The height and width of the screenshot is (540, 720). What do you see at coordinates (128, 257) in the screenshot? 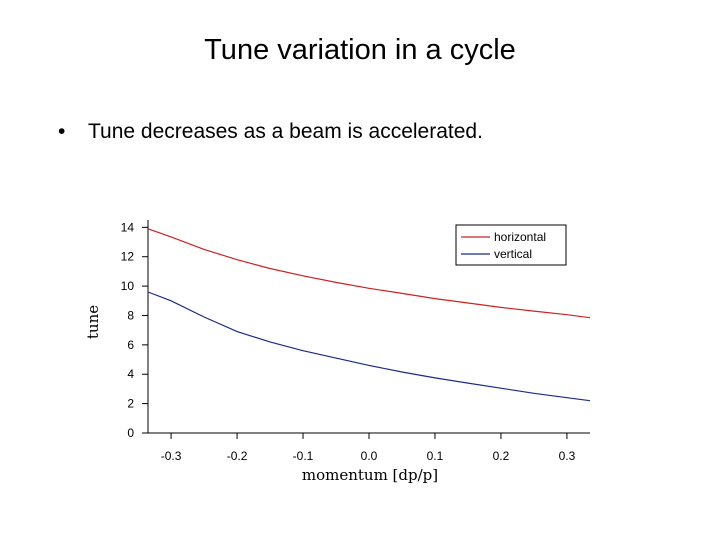
I see `y-tick-label: 12` at bounding box center [128, 257].